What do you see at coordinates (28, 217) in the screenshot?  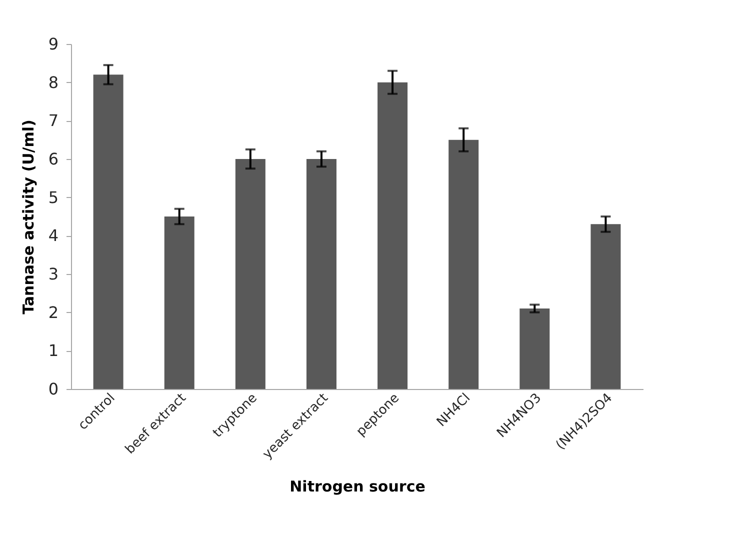 I see `y-axis-title: Tannase activity (U/ml)` at bounding box center [28, 217].